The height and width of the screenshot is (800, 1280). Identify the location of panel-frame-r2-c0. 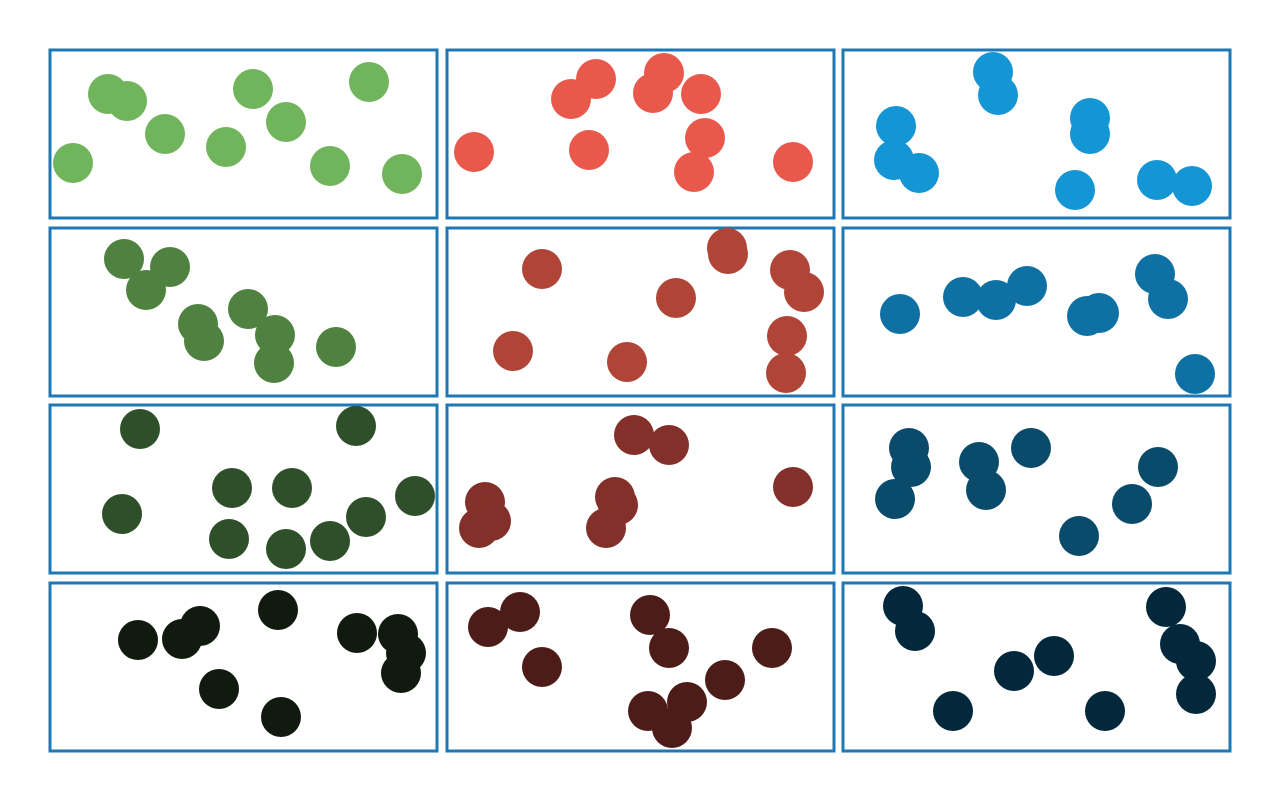
(243, 489).